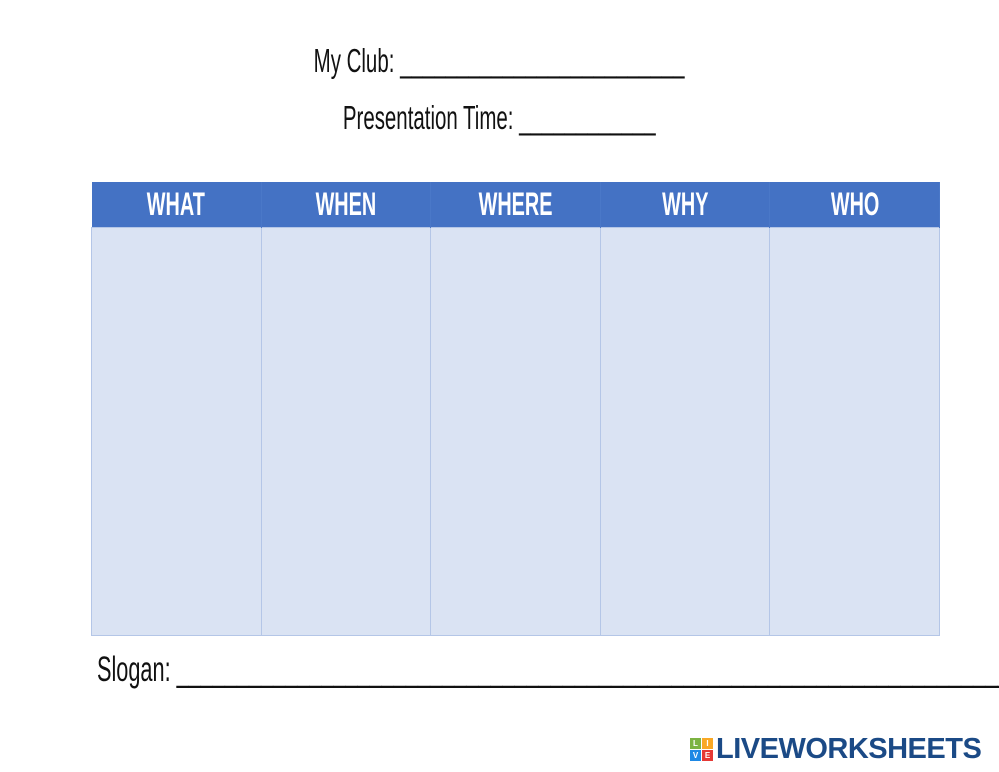 This screenshot has width=999, height=772. Describe the element at coordinates (854, 205) in the screenshot. I see `column-header-who: WHO` at that location.